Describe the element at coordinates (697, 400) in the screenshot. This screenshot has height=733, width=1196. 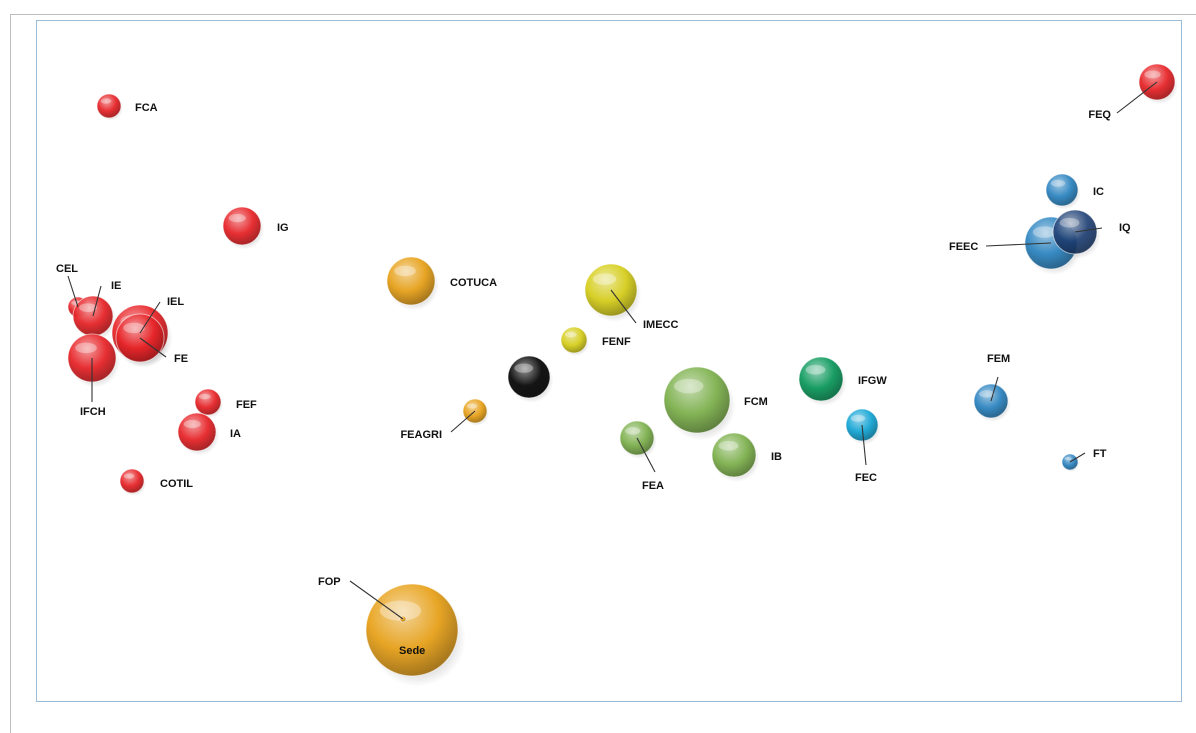
I see `bubble-fcm` at that location.